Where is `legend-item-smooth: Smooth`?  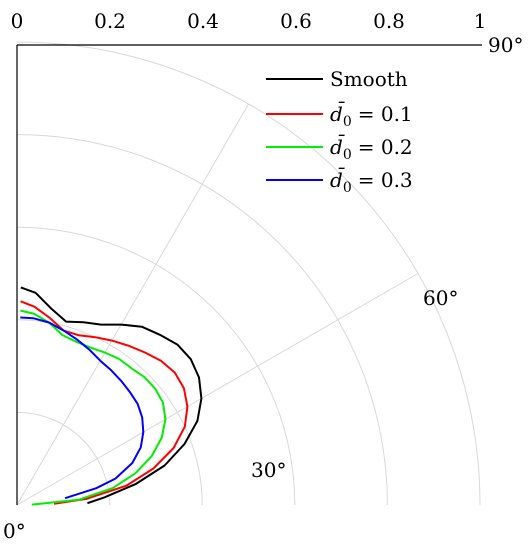
legend-item-smooth: Smooth is located at coordinates (337, 79).